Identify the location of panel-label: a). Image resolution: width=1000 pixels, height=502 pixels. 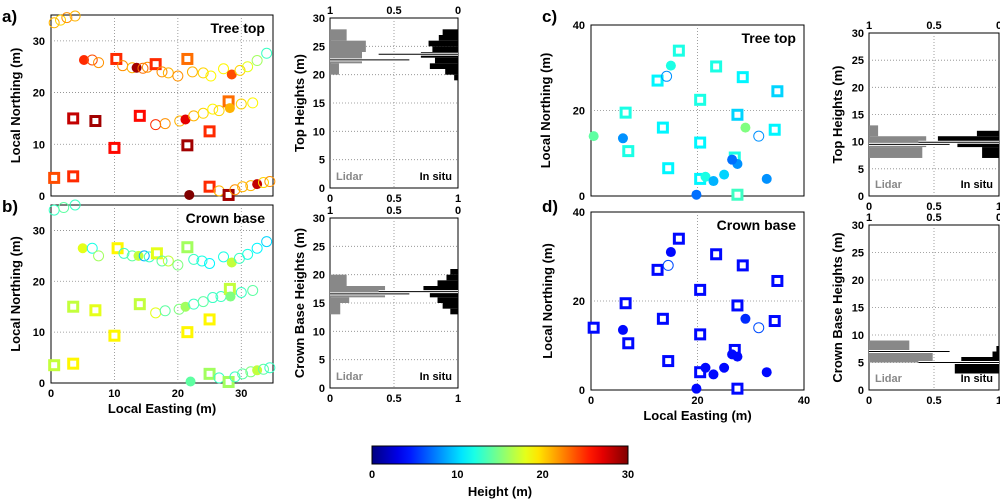
(9, 16).